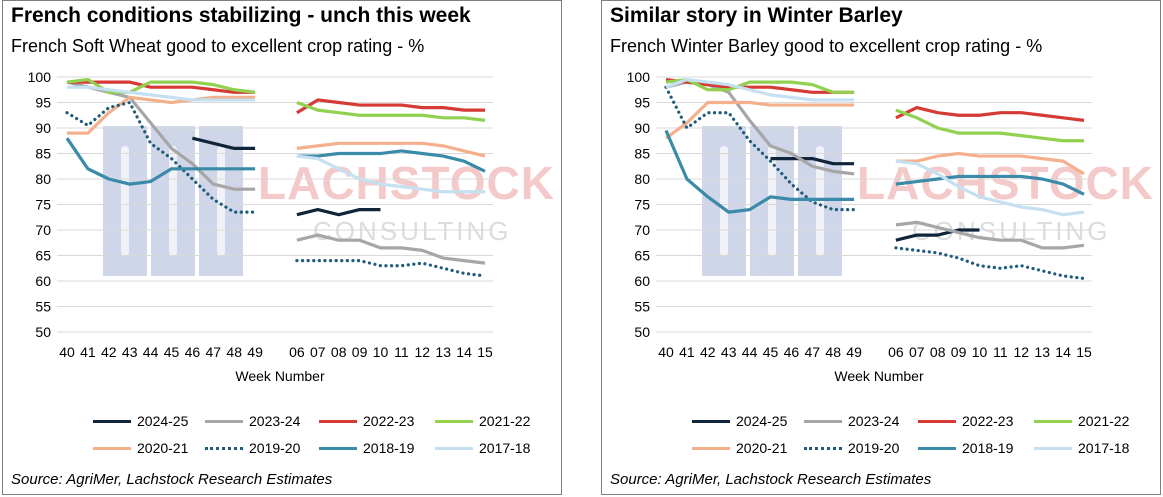 This screenshot has width=1163, height=497. Describe the element at coordinates (360, 352) in the screenshot. I see `x-tick-label: 09` at that location.